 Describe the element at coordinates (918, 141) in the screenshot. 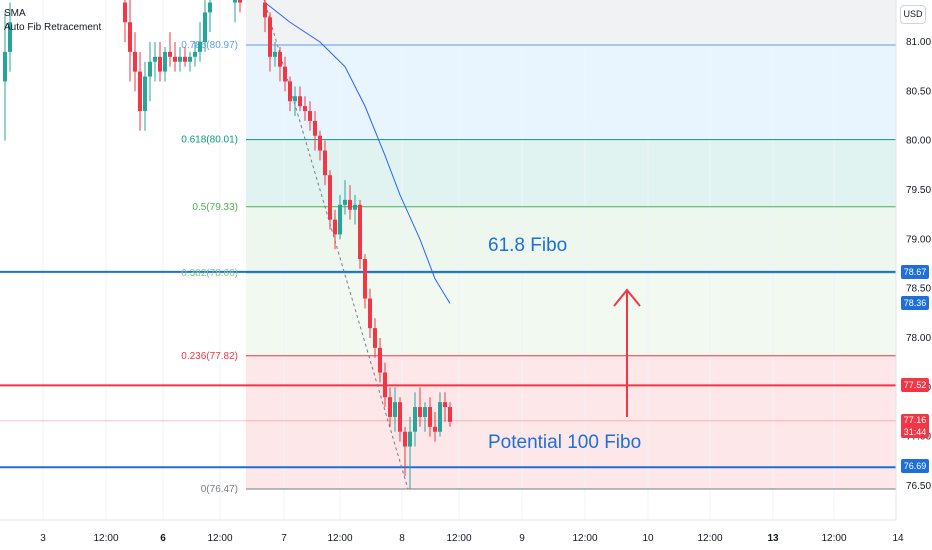

I see `y-tick-2: 80.00` at that location.